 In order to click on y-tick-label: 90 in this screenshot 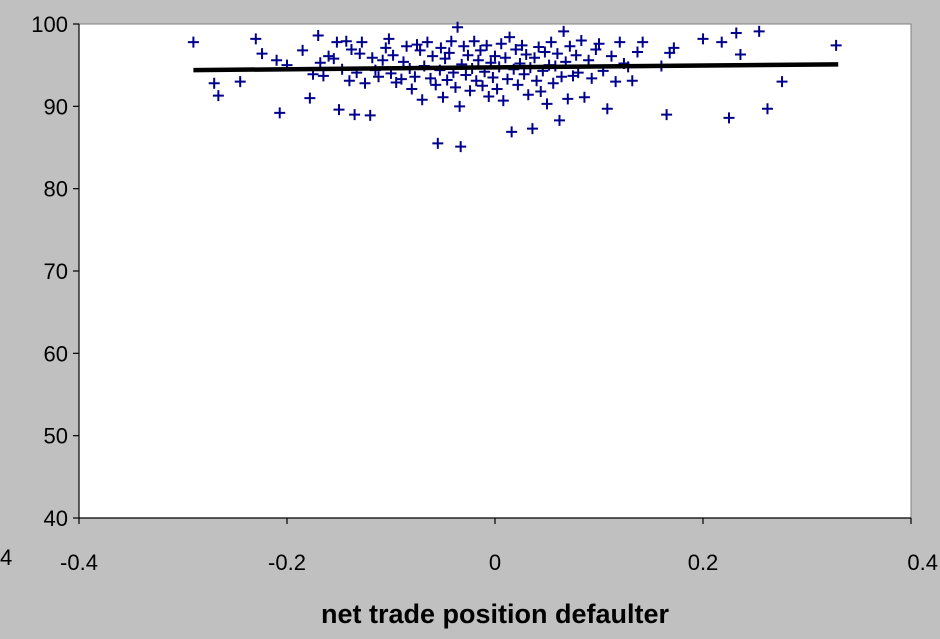, I will do `click(56, 106)`.